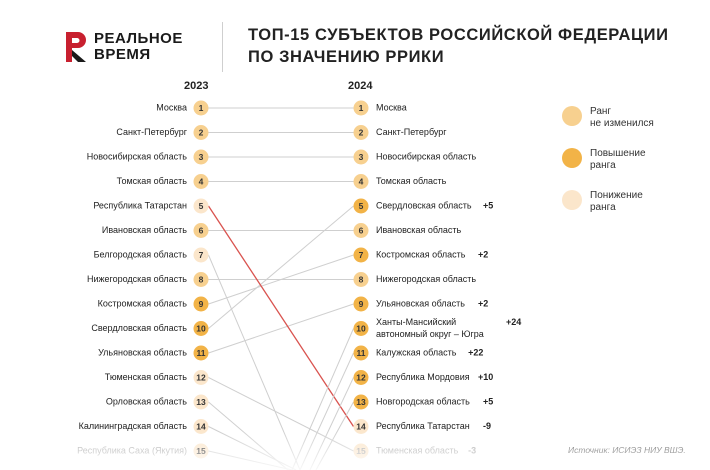 The width and height of the screenshot is (710, 470). Describe the element at coordinates (472, 450) in the screenshot. I see `rank-change-label: -3` at that location.